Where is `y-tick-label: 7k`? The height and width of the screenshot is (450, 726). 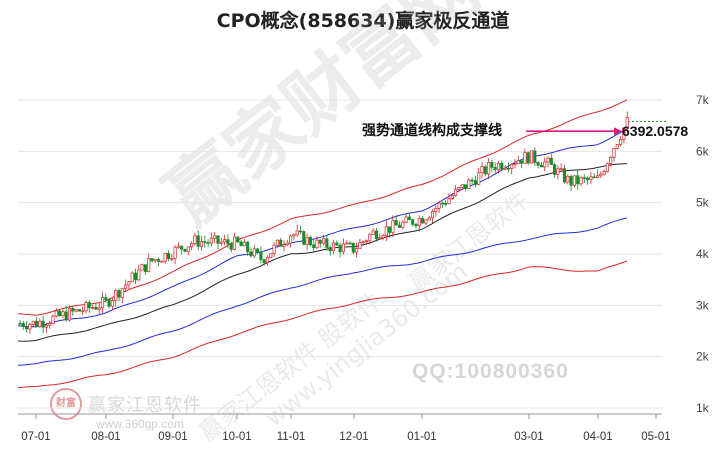
y-tick-label: 7k is located at coordinates (703, 100).